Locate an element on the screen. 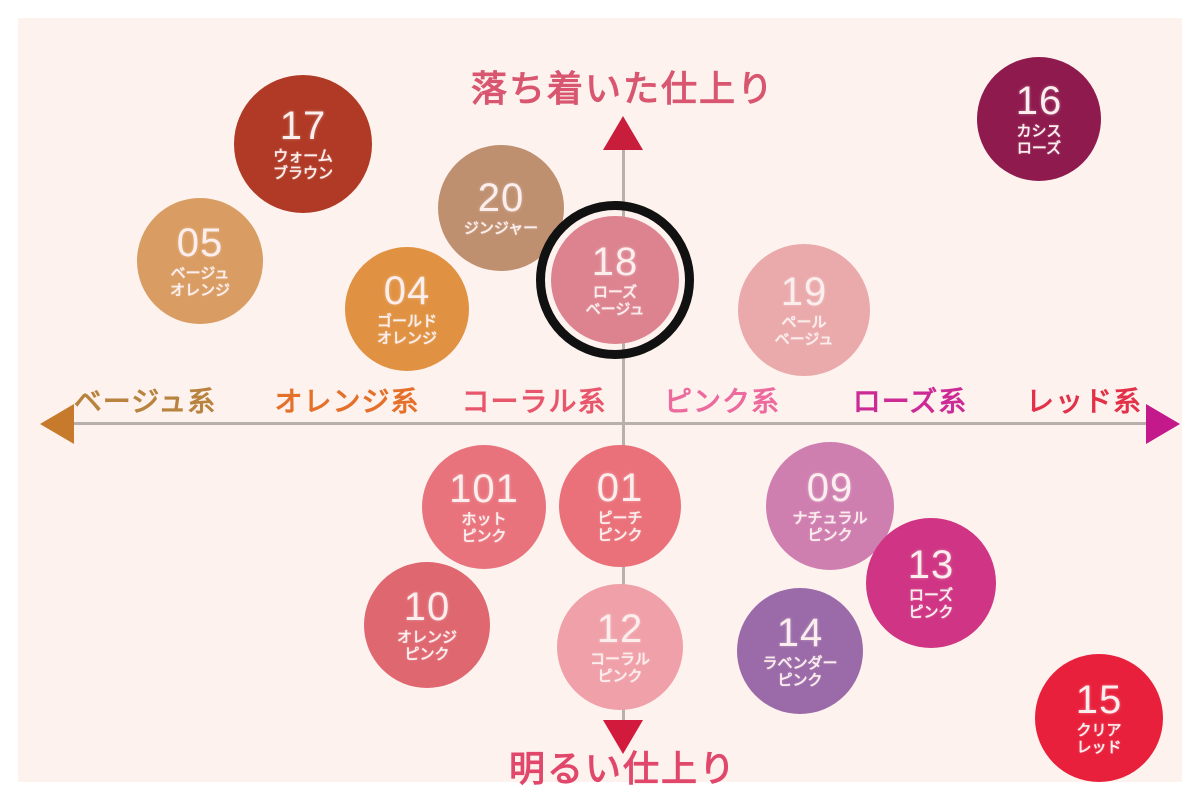 This screenshot has height=800, width=1200. axis-category-label: オレンジ系 is located at coordinates (347, 401).